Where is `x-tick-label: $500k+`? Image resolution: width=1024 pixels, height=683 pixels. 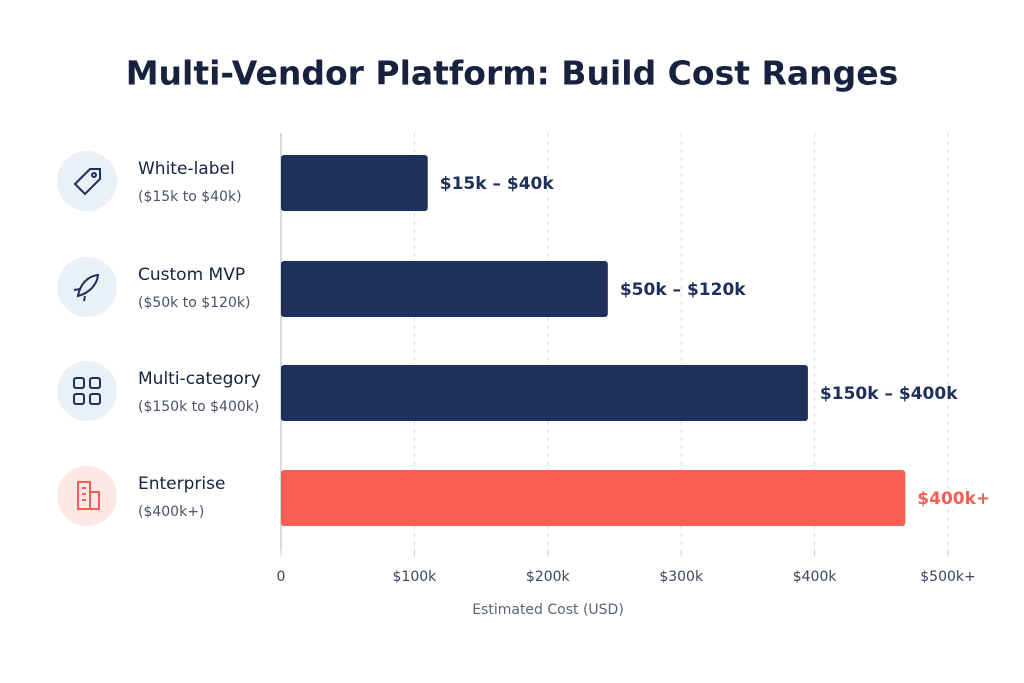
x-tick-label: $500k+ is located at coordinates (947, 577).